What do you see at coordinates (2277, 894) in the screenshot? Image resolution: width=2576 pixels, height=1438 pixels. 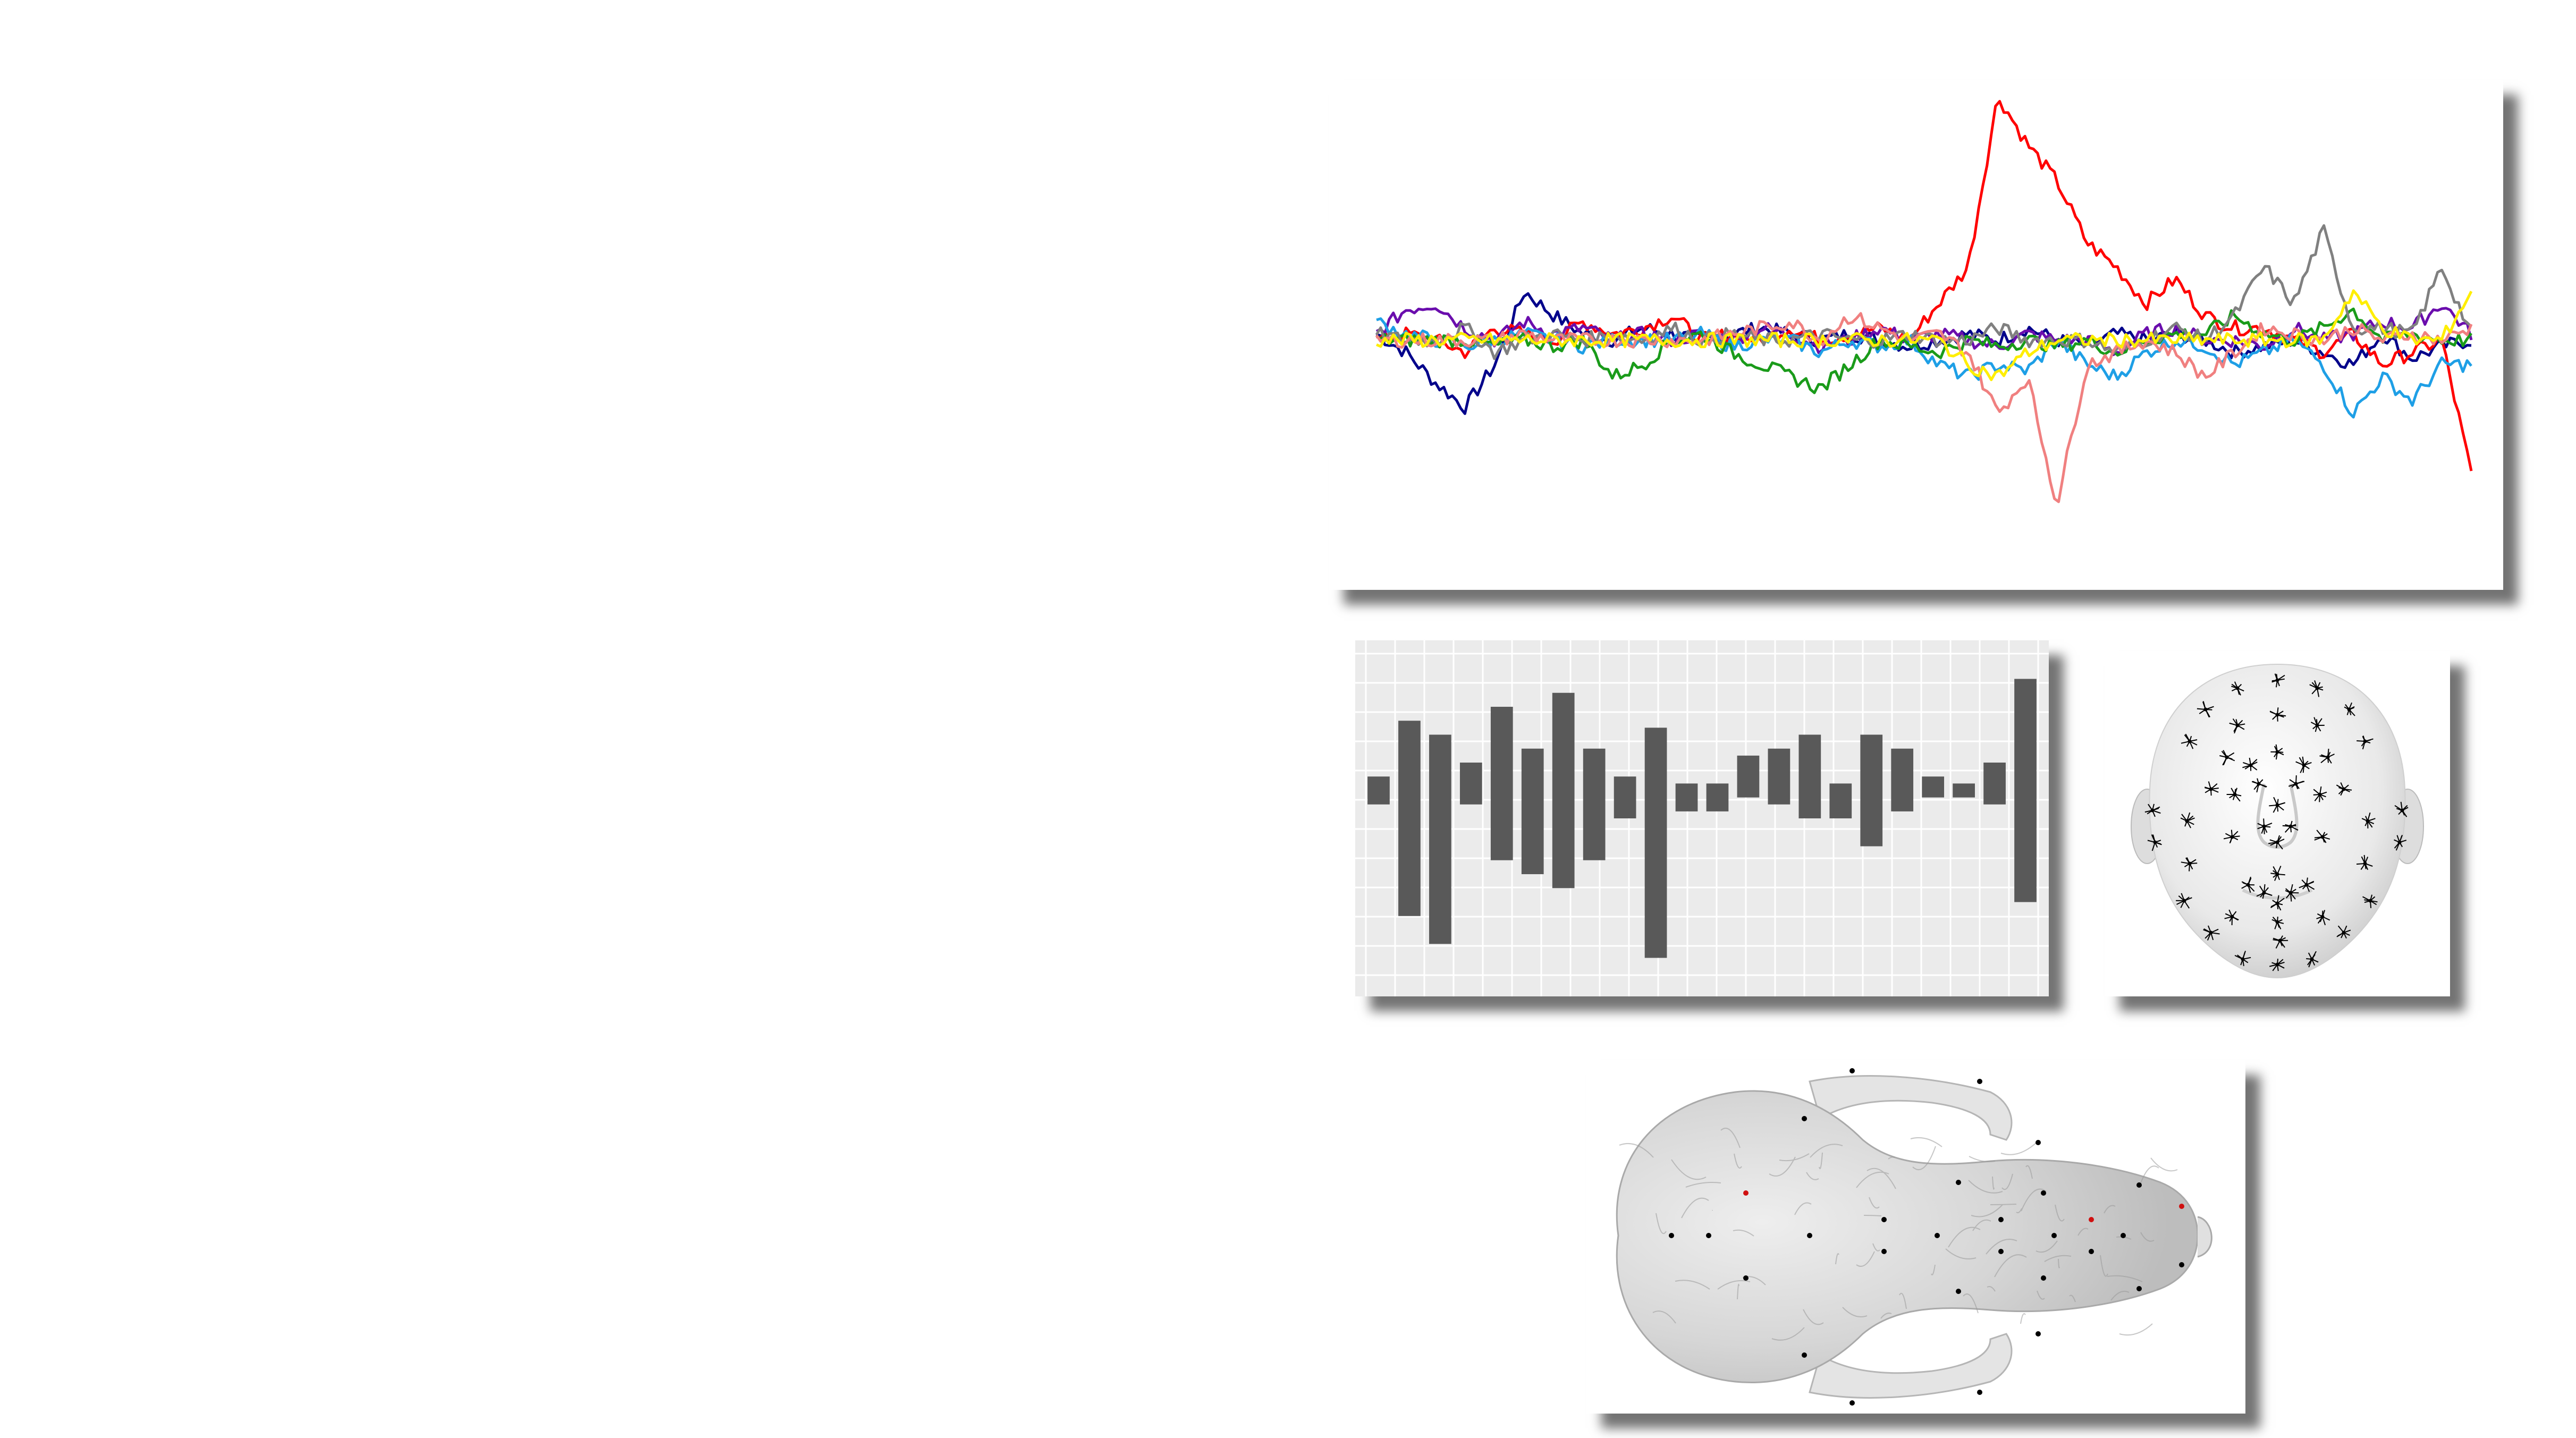 I see `mouth-shadow` at bounding box center [2277, 894].